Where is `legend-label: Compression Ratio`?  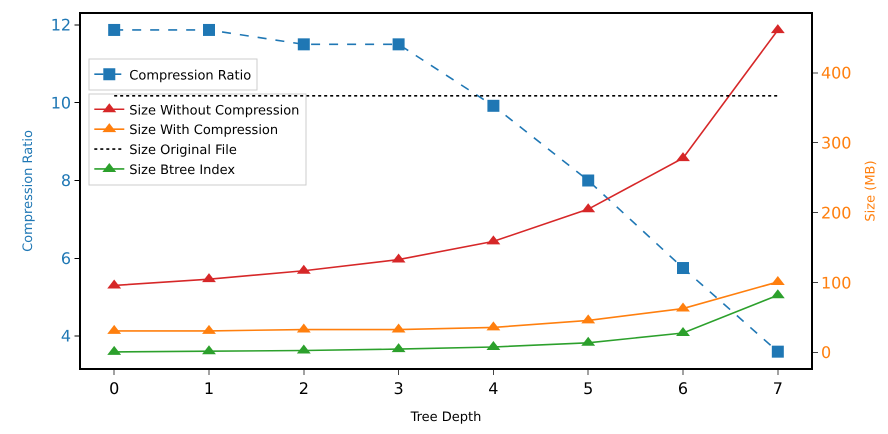
legend-label: Compression Ratio is located at coordinates (190, 76).